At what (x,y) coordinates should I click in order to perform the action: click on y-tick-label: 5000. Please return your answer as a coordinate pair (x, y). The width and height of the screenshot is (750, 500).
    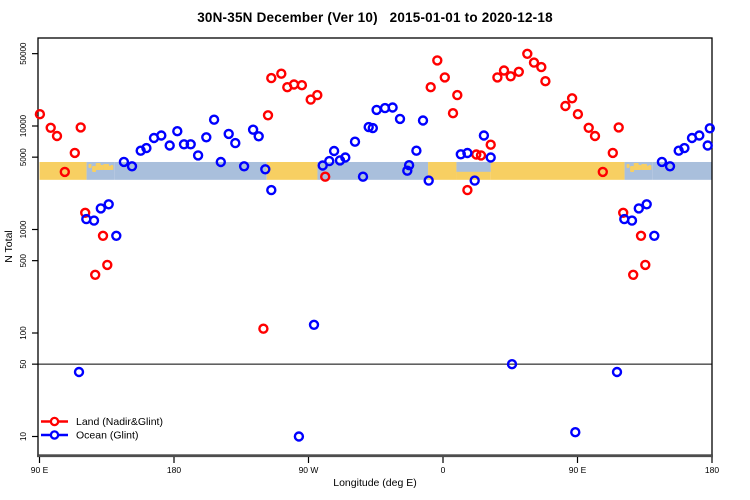
    Looking at the image, I should click on (23, 157).